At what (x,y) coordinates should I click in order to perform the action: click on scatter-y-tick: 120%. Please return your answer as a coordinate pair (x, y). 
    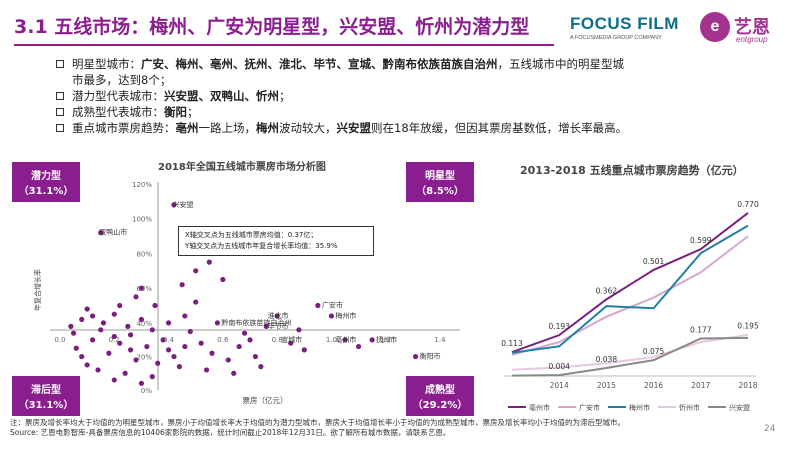
    Looking at the image, I should click on (142, 185).